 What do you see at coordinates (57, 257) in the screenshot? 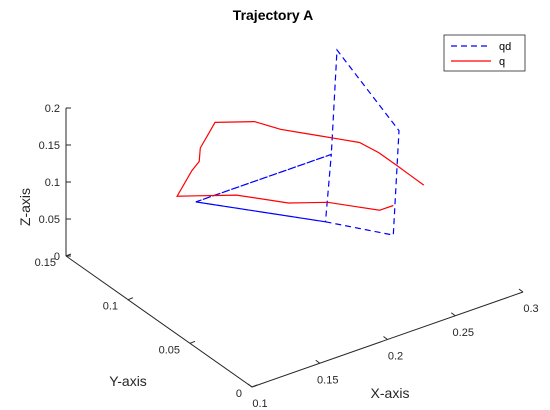
I see `z-tick-label: 0` at bounding box center [57, 257].